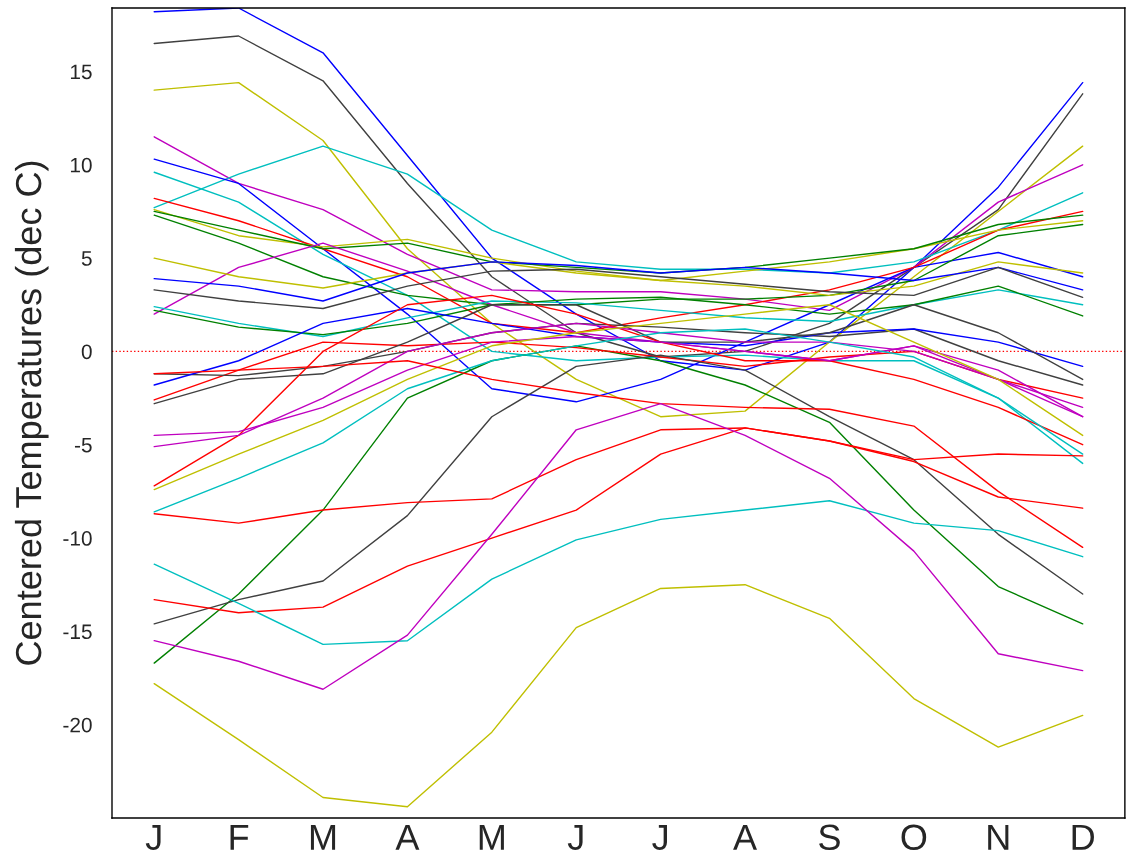 Image resolution: width=1126 pixels, height=868 pixels. What do you see at coordinates (81, 165) in the screenshot?
I see `y-tick-label: 10` at bounding box center [81, 165].